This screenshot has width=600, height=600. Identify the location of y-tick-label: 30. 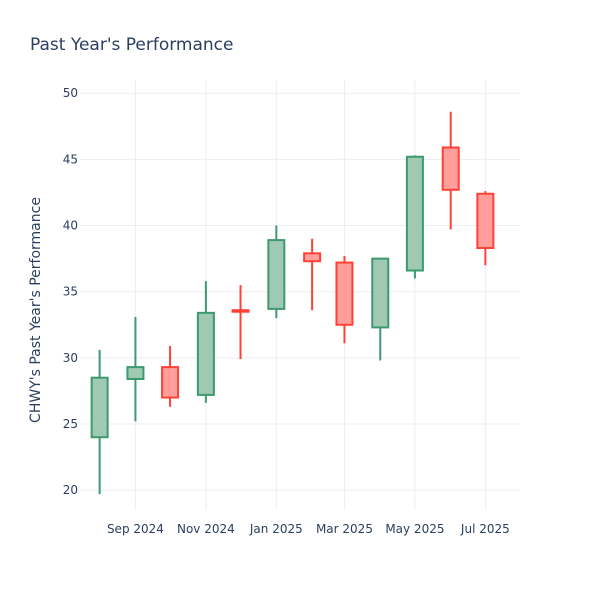
(70, 358).